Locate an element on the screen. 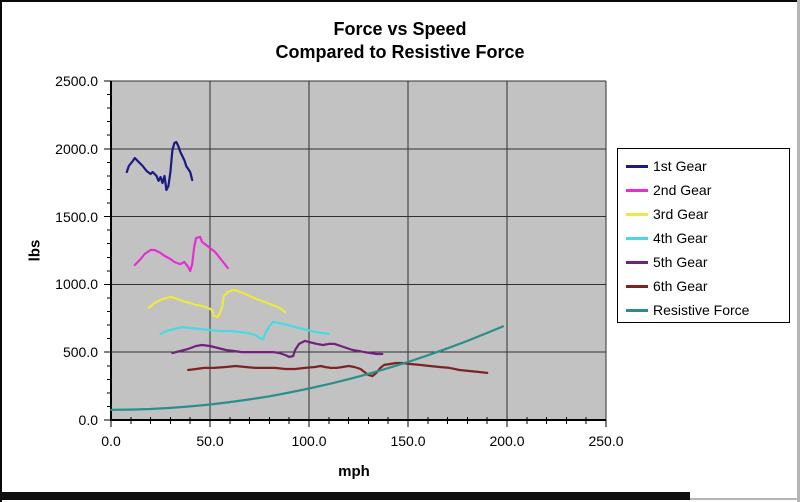 Image resolution: width=800 pixels, height=502 pixels. legend-item: Resistive Force is located at coordinates (703, 310).